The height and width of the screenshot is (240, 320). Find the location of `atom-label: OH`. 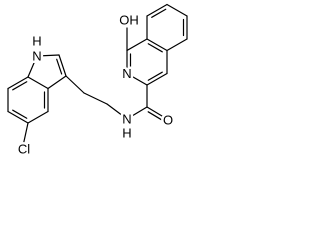

atom-label: OH is located at coordinates (129, 20).